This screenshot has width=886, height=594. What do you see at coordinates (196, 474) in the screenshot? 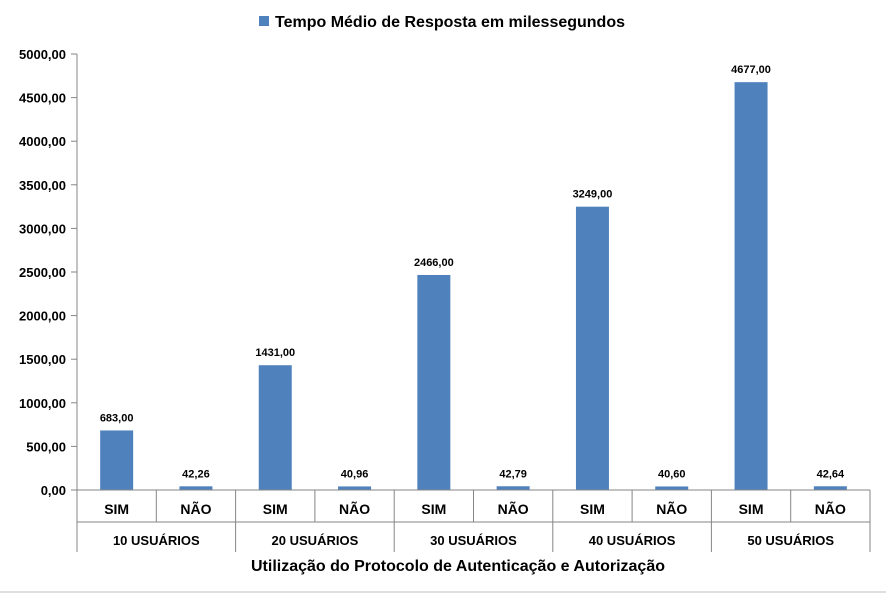
I see `data-label: 42,26` at bounding box center [196, 474].